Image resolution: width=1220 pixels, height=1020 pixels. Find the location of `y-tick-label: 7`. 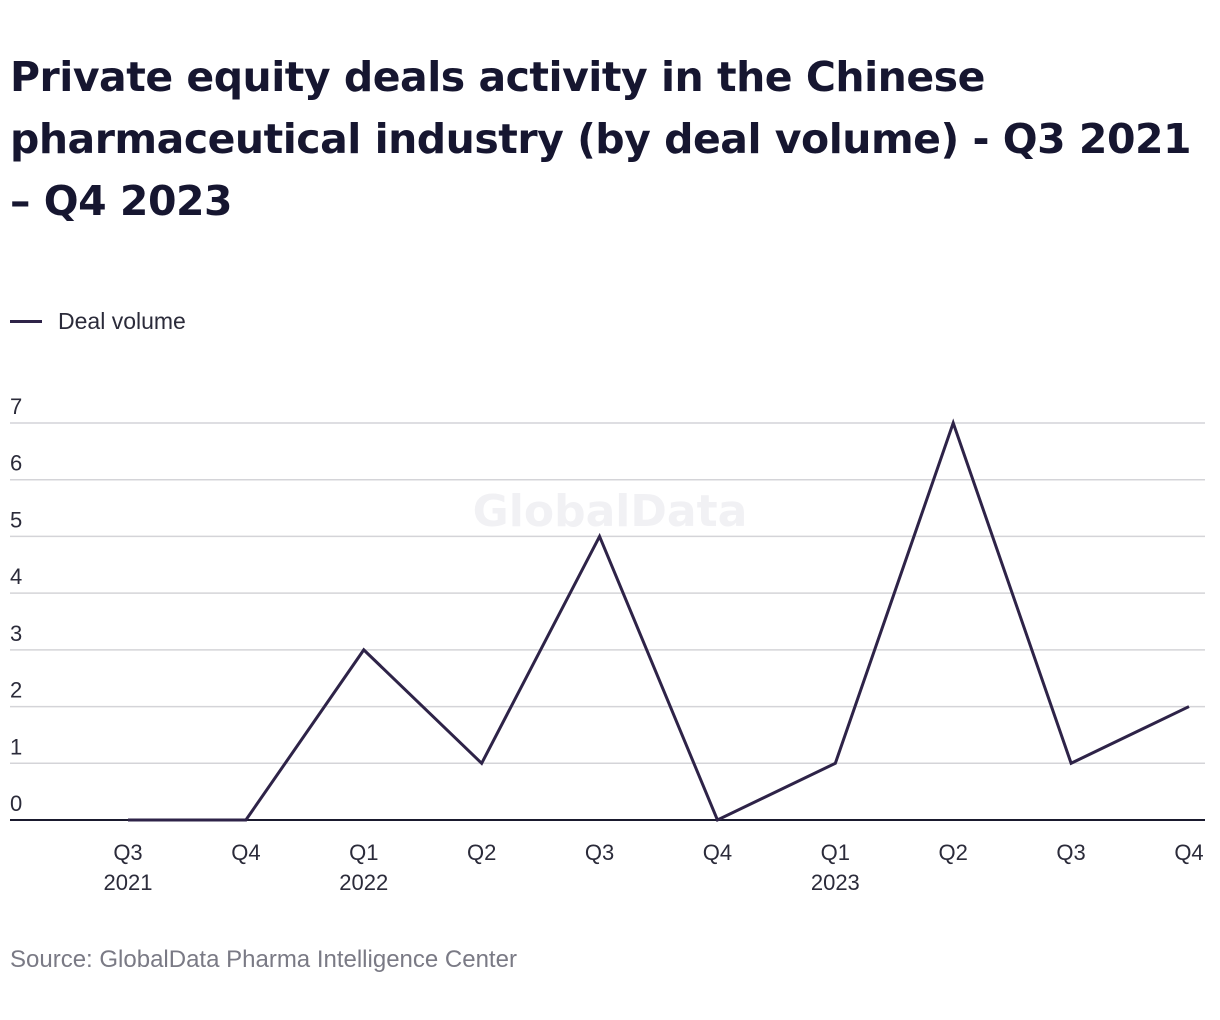

y-tick-label: 7 is located at coordinates (16, 406).